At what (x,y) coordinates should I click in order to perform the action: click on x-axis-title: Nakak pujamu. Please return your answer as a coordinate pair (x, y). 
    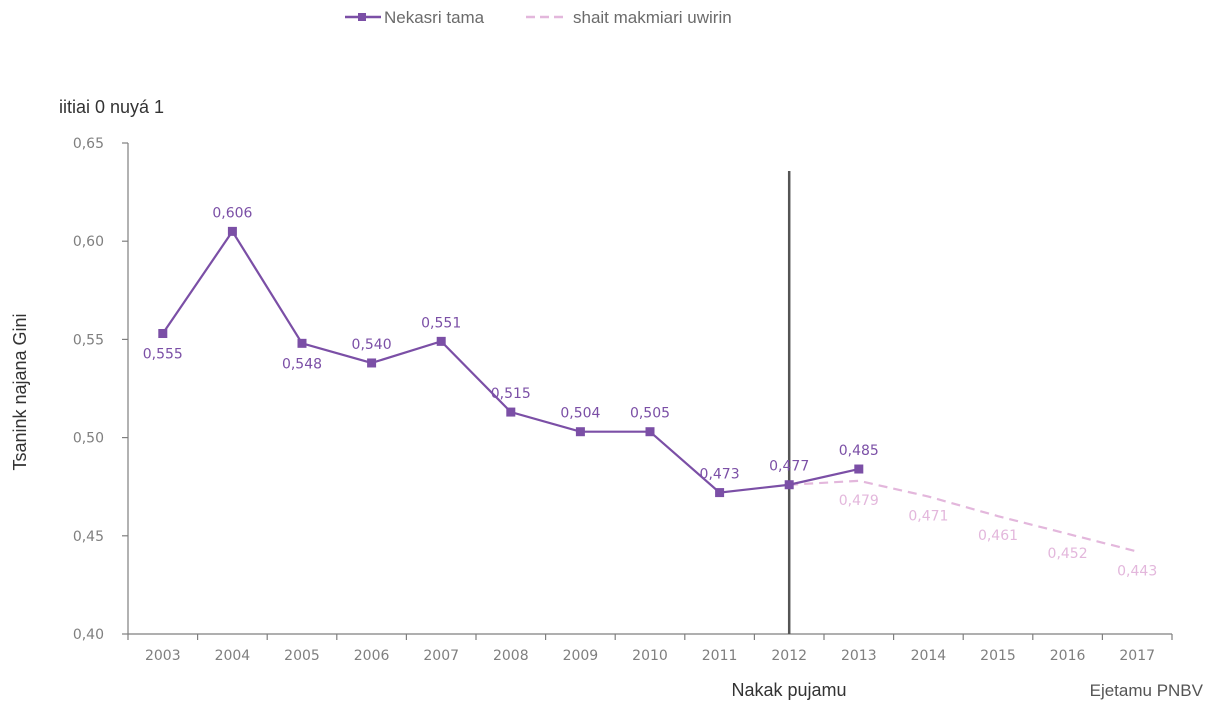
    Looking at the image, I should click on (788, 690).